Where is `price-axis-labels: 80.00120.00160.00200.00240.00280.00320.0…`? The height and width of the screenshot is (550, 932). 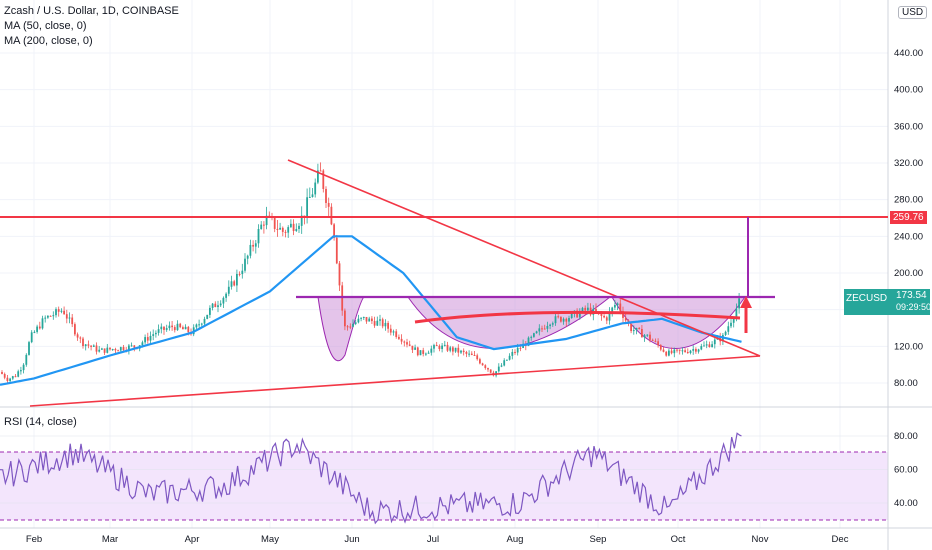
price-axis-labels: 80.00120.00160.00200.00240.00280.00320.0… is located at coordinates (908, 218).